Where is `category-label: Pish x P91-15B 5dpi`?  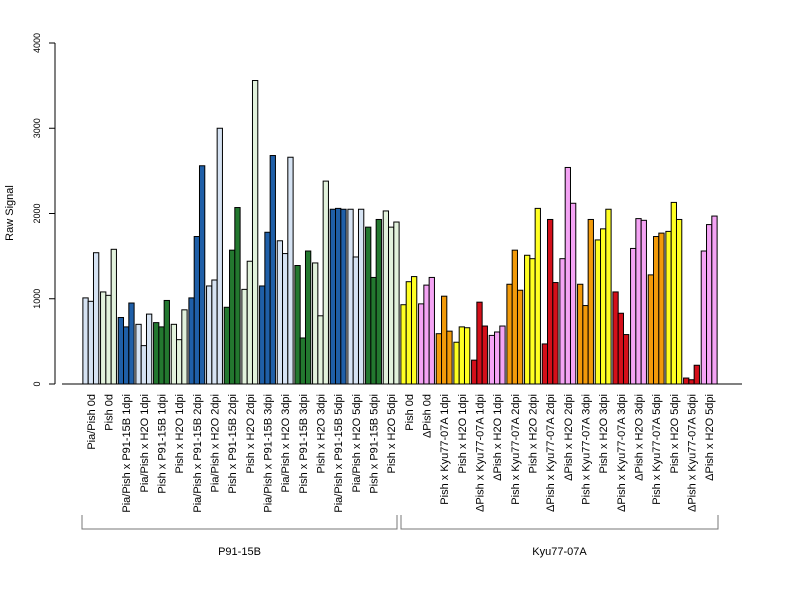
category-label: Pish x P91-15B 5dpi is located at coordinates (375, 444).